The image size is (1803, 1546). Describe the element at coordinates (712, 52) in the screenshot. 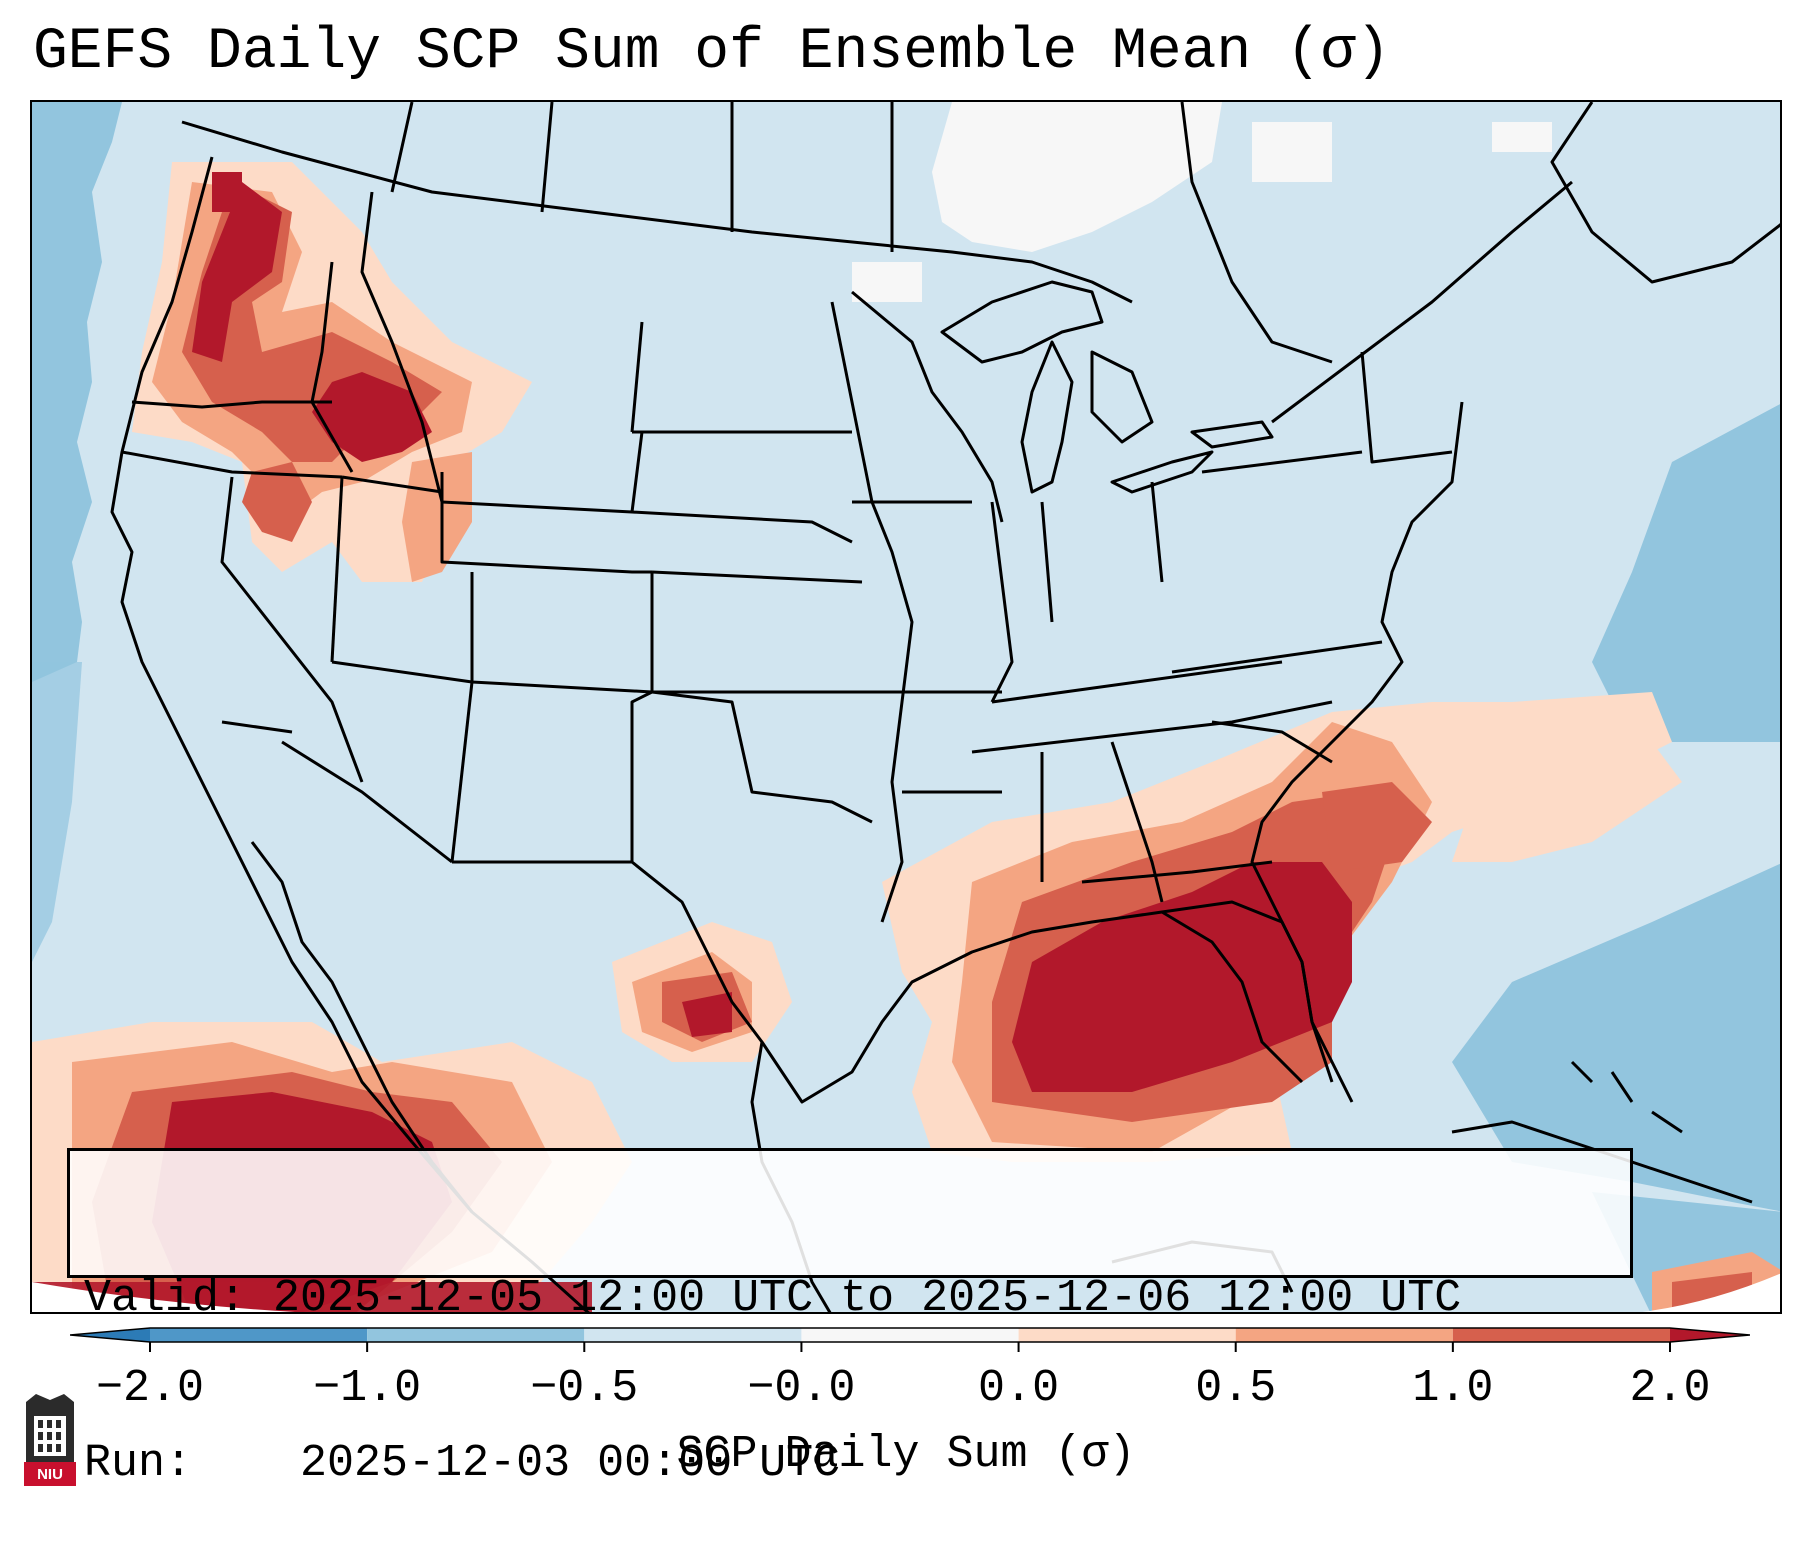

I see `chart-title: GEFS Daily SCP Sum of Ensemble Mean (σ)` at that location.